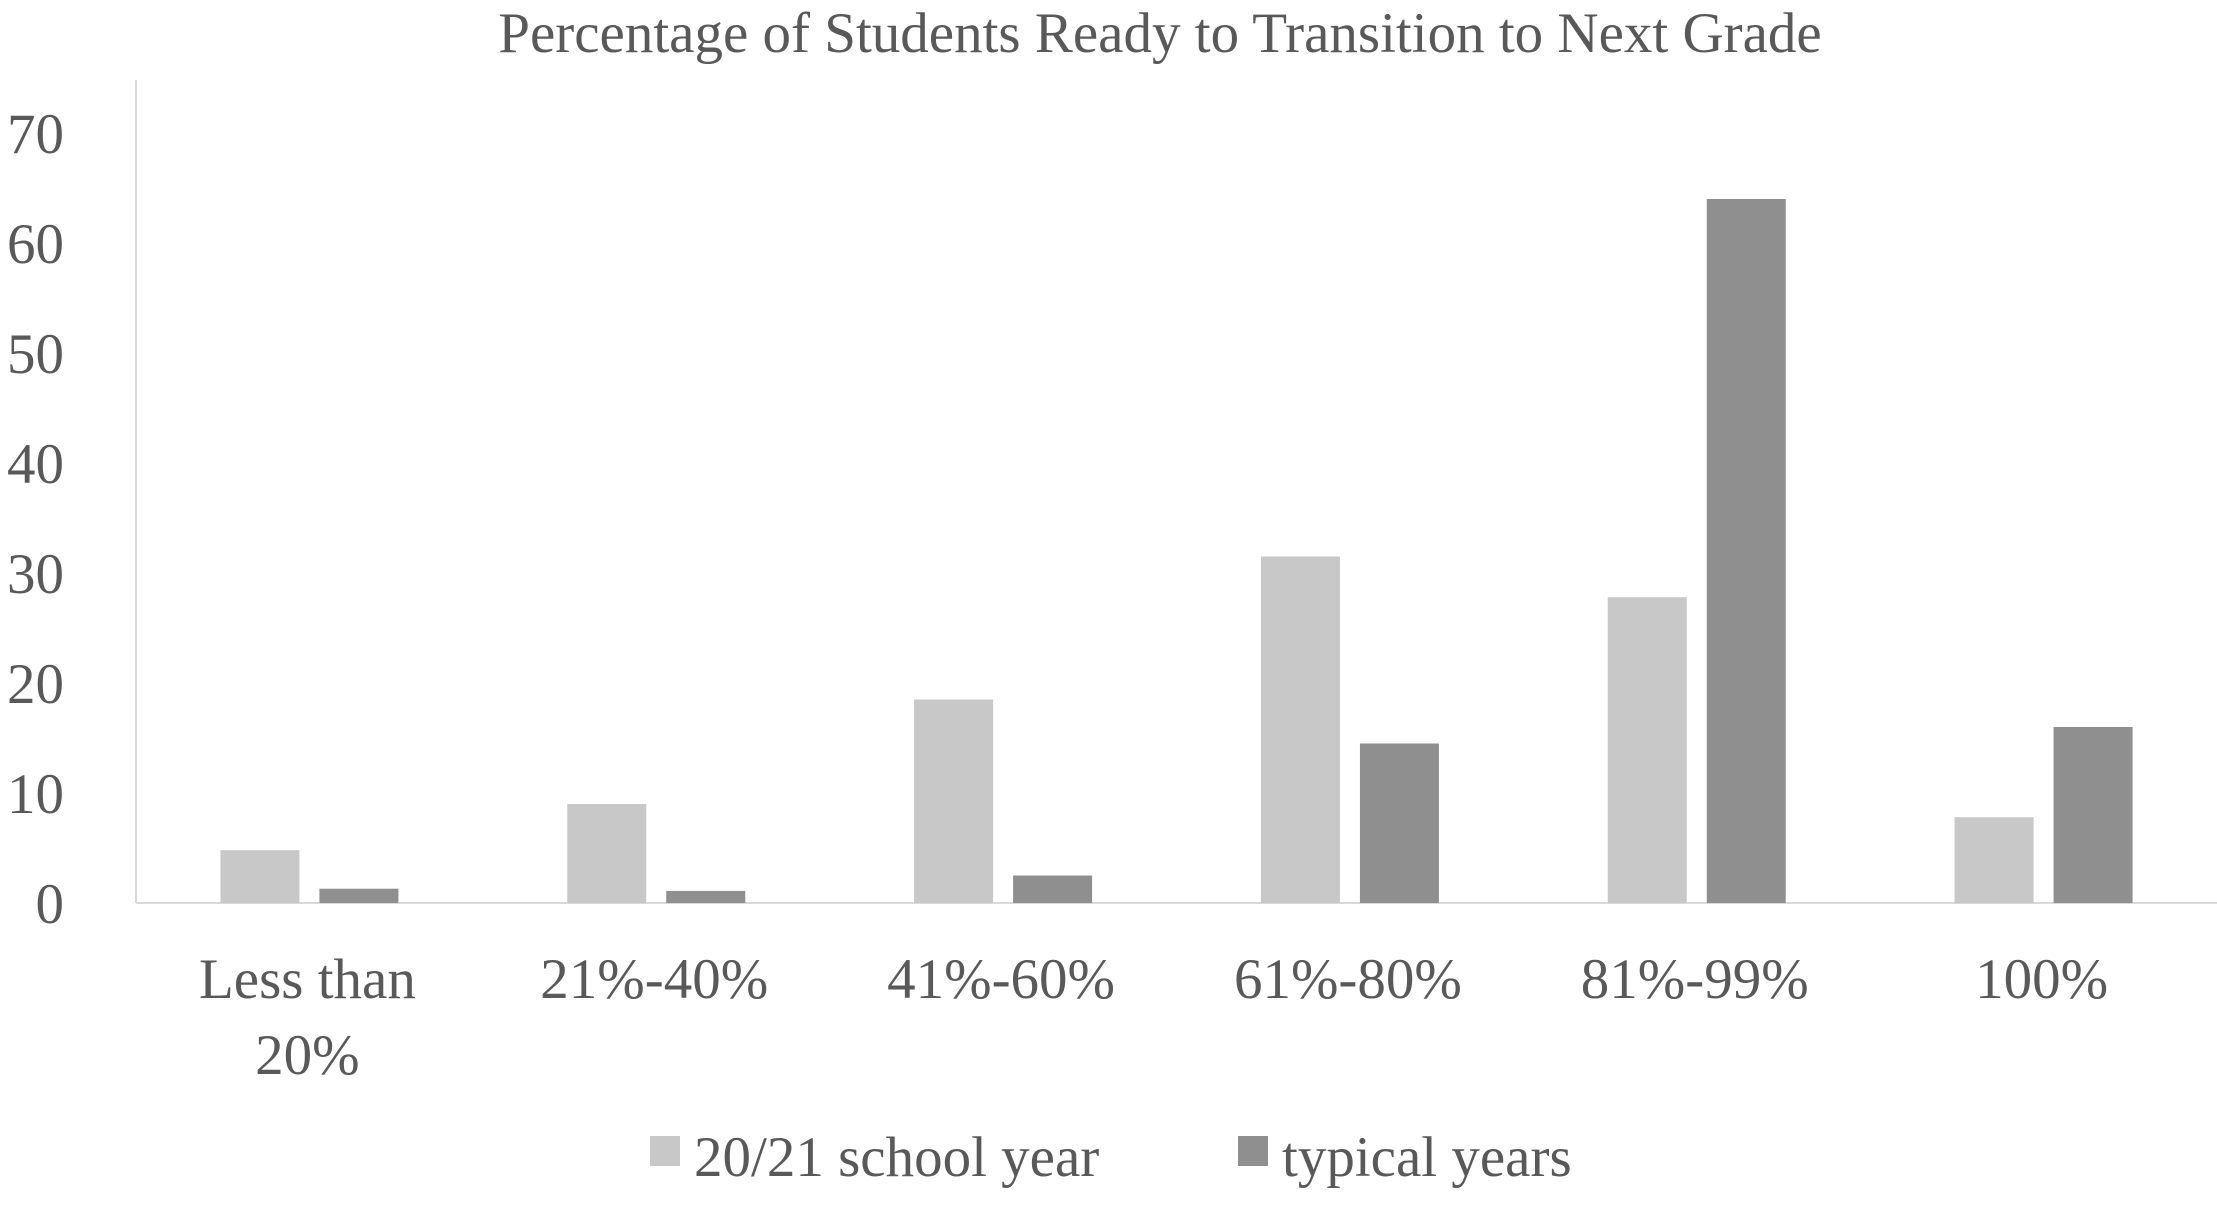 This screenshot has height=1215, width=2217. What do you see at coordinates (2041, 979) in the screenshot?
I see `x-tick-label: 100%` at bounding box center [2041, 979].